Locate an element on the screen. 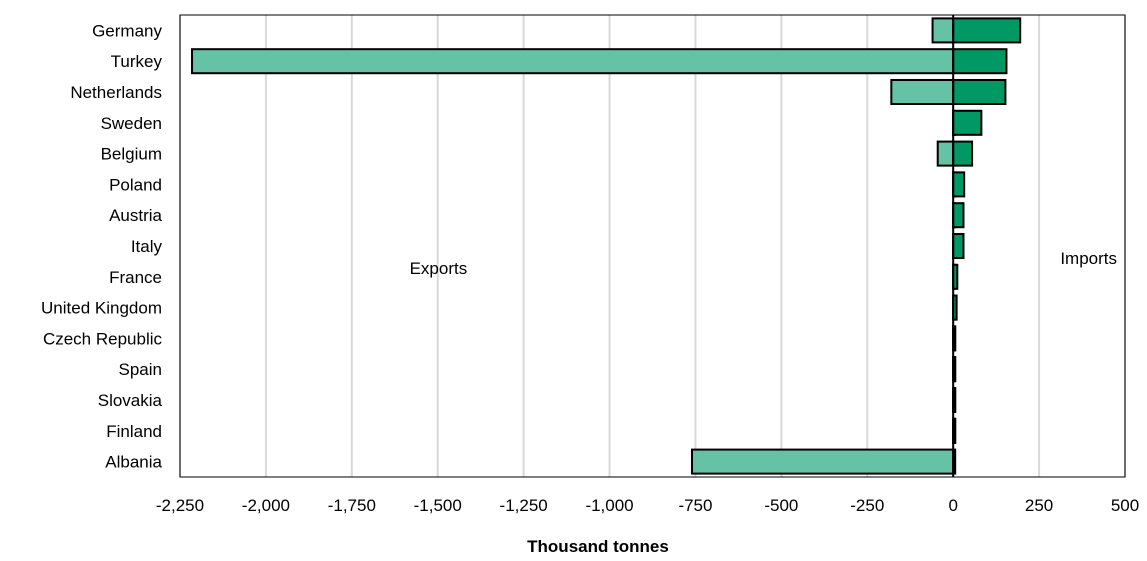  x-tick-label-8: -250 is located at coordinates (867, 505).